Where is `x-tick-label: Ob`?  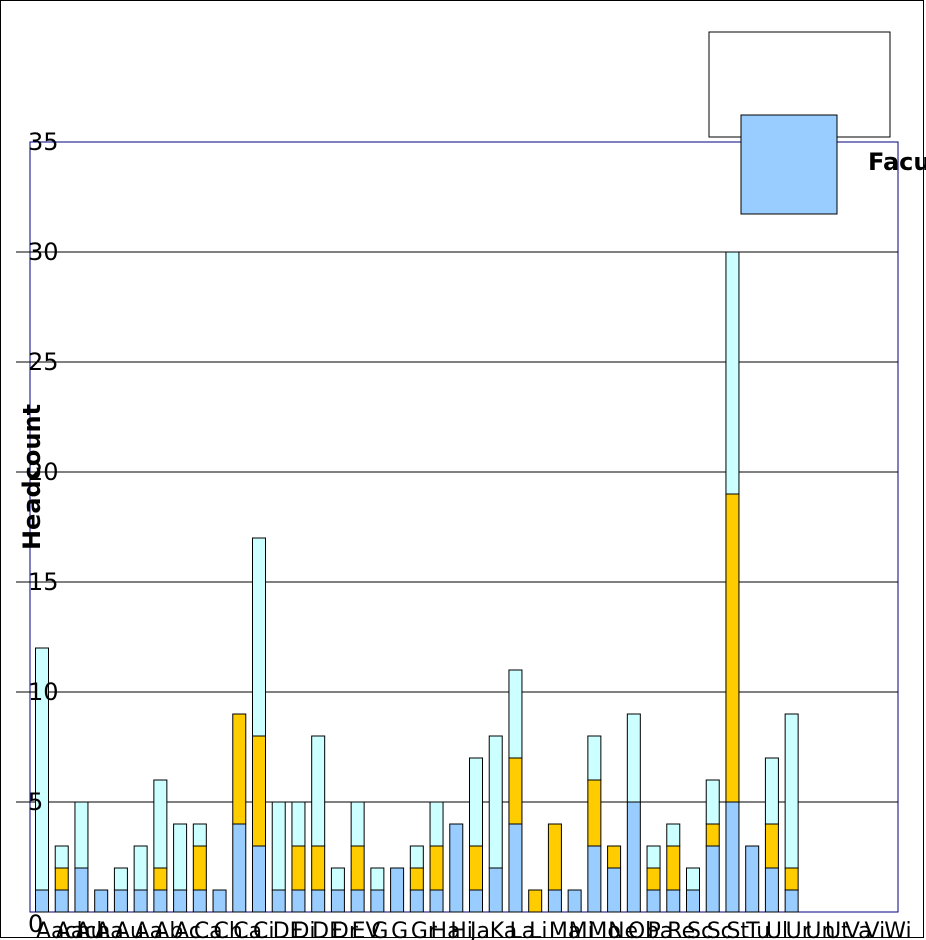
x-tick-label: Ob is located at coordinates (643, 929).